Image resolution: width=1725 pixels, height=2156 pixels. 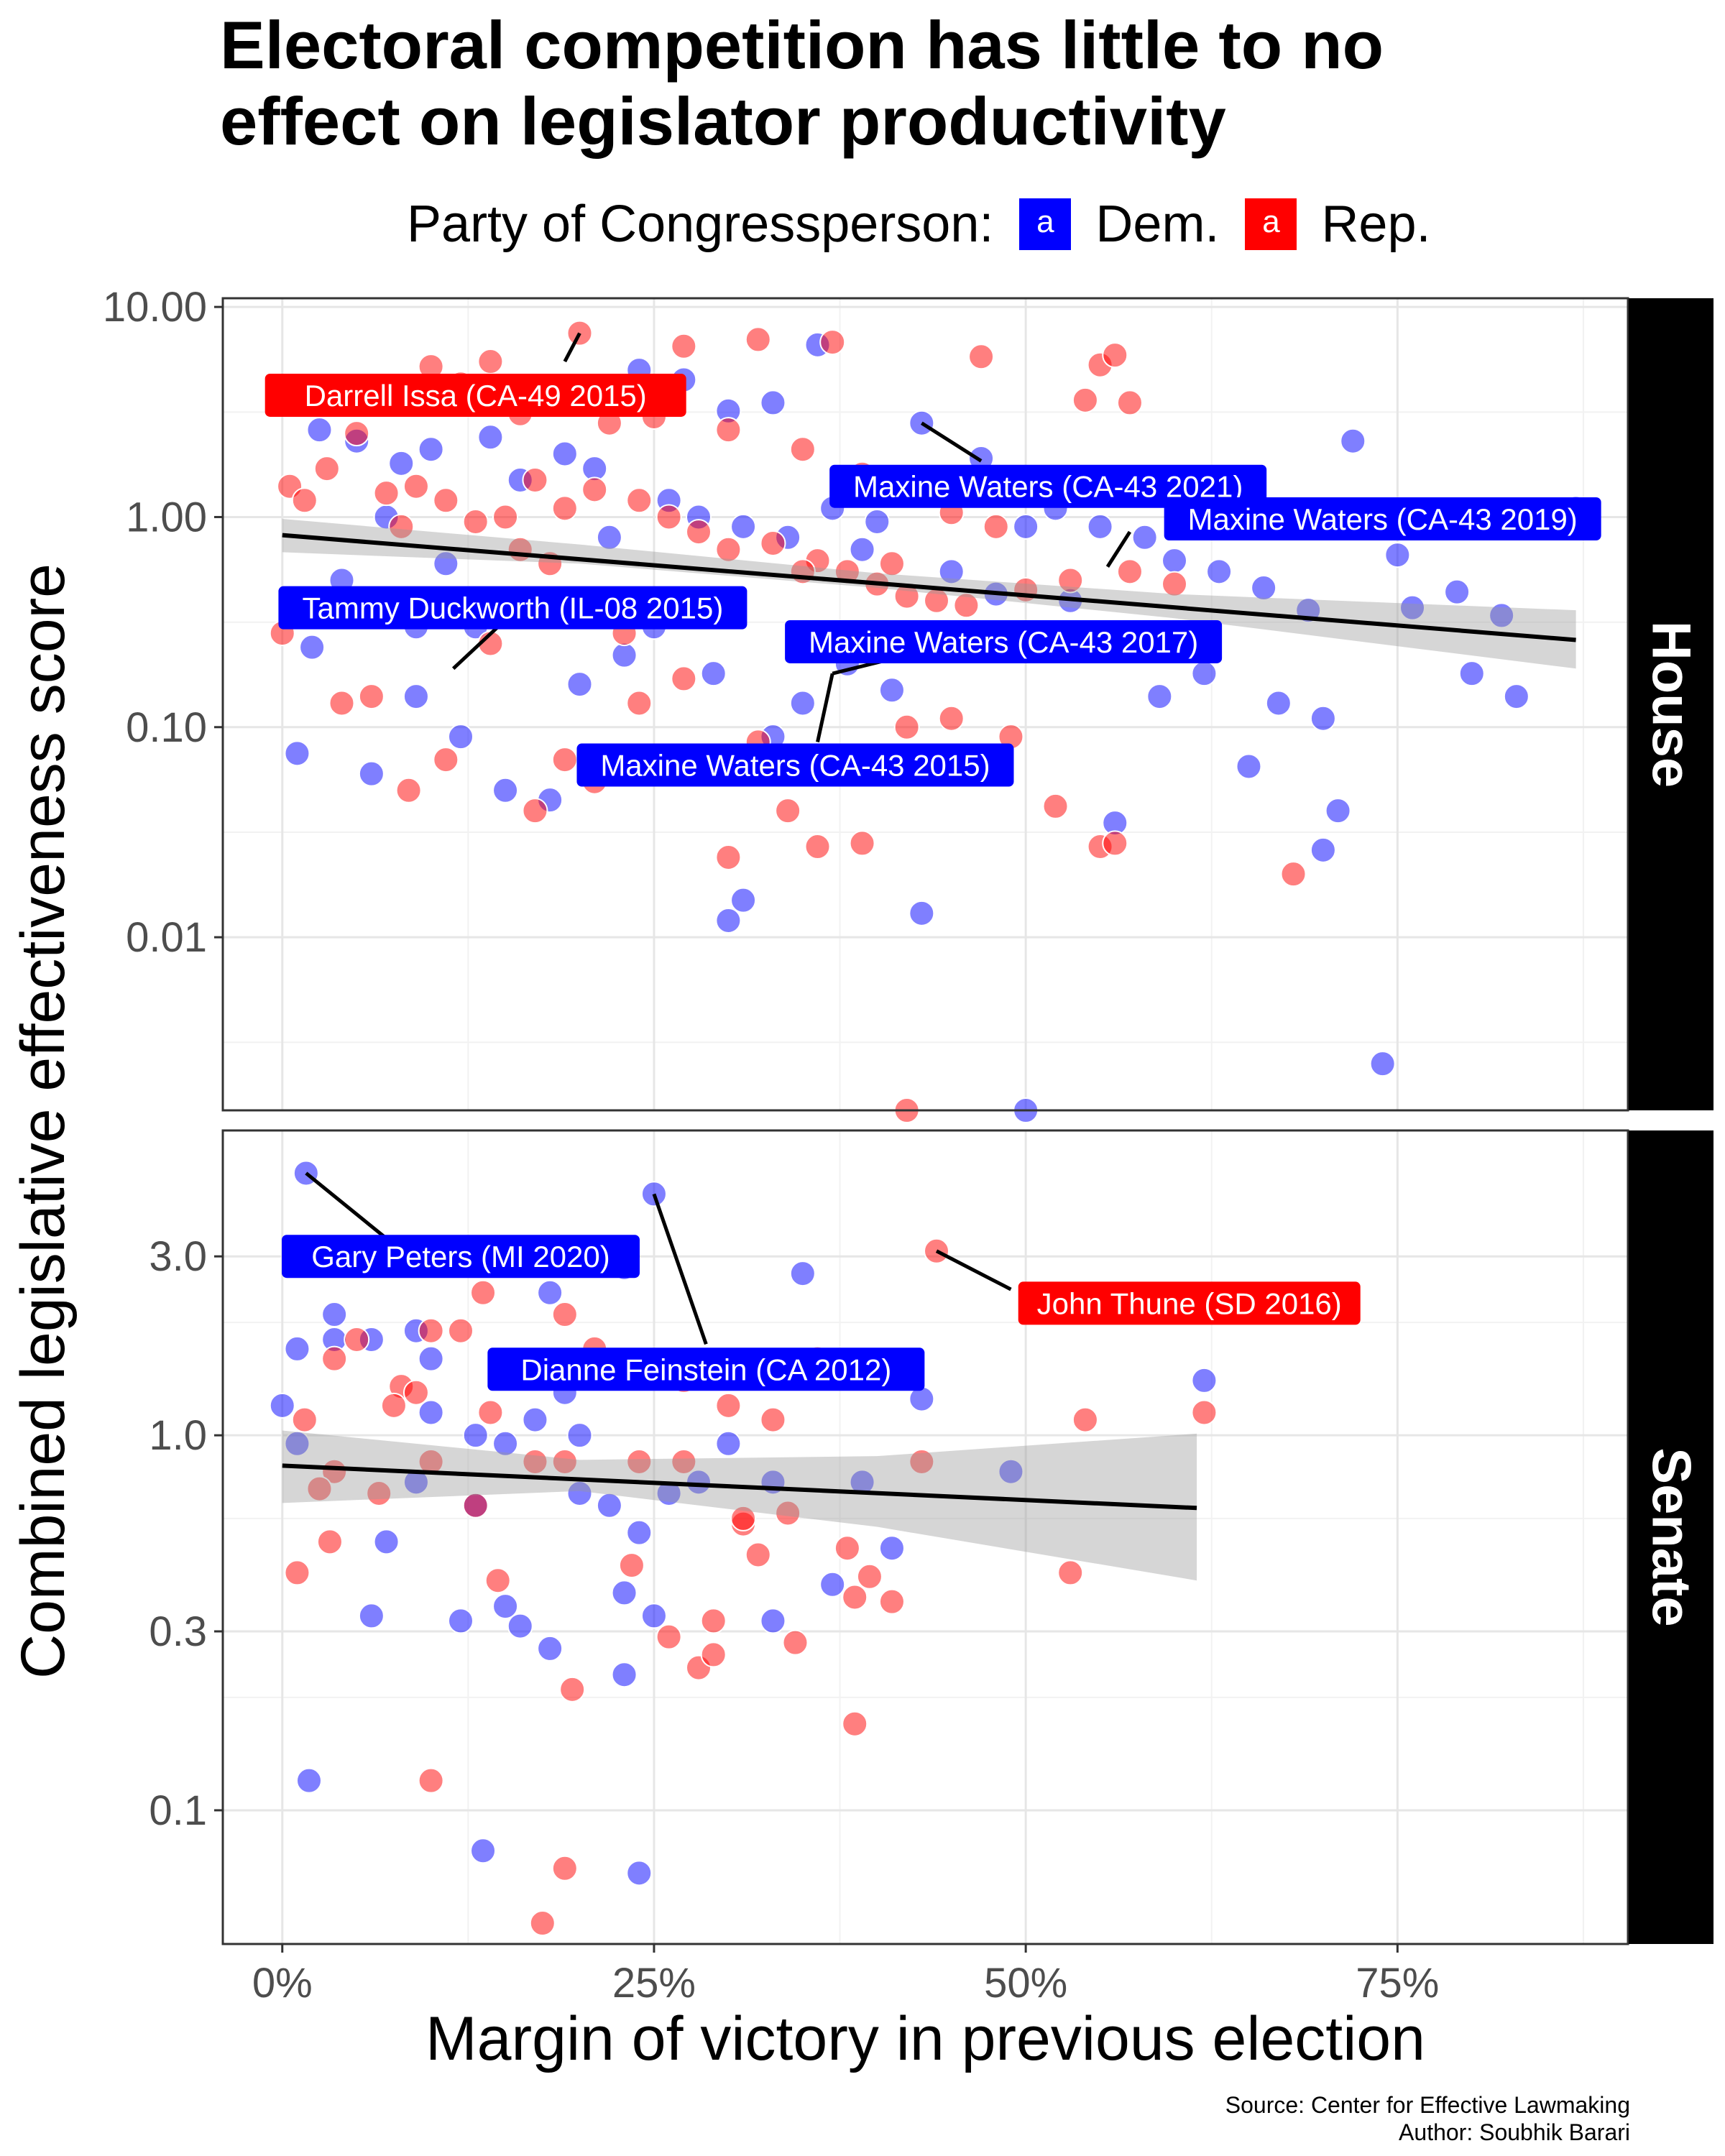 I want to click on y-tick-label: 0.1, so click(x=178, y=1811).